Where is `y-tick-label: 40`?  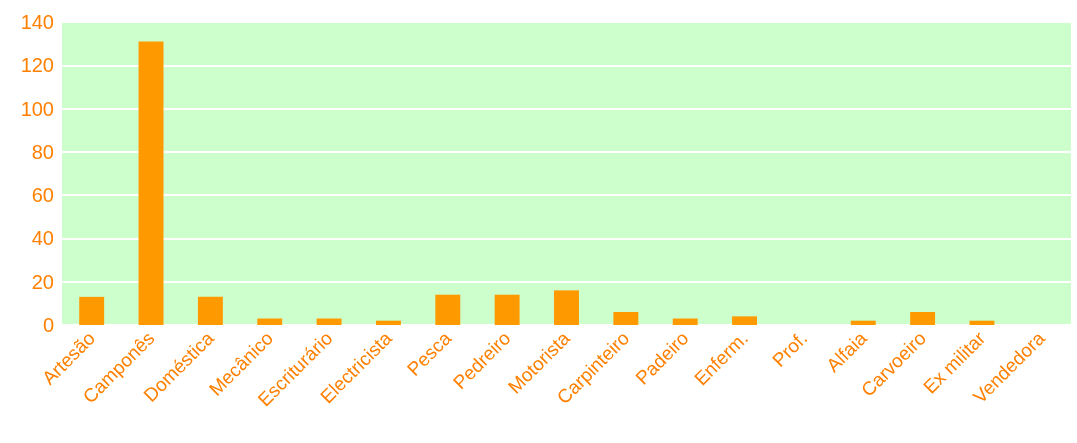
y-tick-label: 40 is located at coordinates (42, 238).